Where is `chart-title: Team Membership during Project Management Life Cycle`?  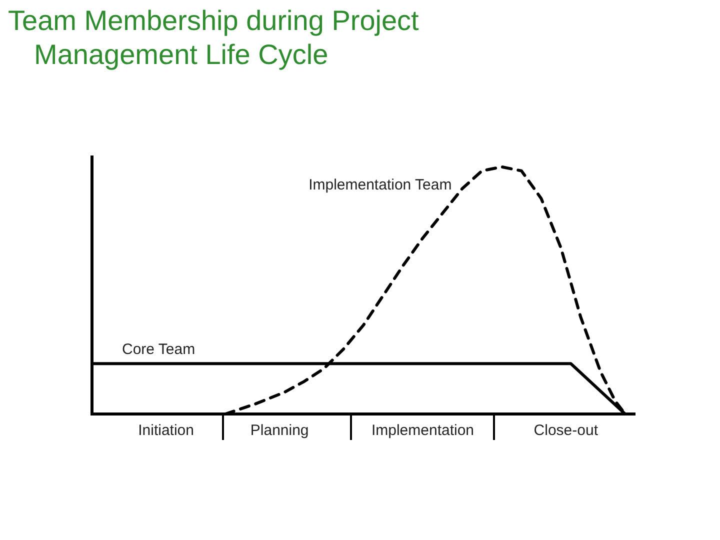
chart-title: Team Membership during Project Management Life Cycle is located at coordinates (214, 38).